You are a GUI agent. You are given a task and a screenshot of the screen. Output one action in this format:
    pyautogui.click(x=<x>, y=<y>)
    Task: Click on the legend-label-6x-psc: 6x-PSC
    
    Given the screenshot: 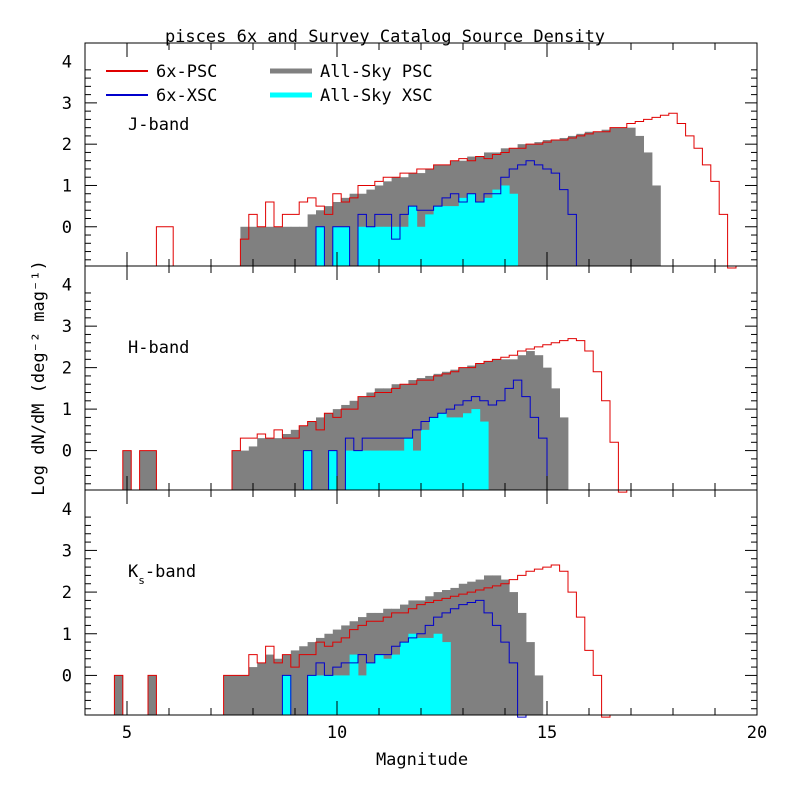 What is the action you would take?
    pyautogui.click(x=186, y=72)
    